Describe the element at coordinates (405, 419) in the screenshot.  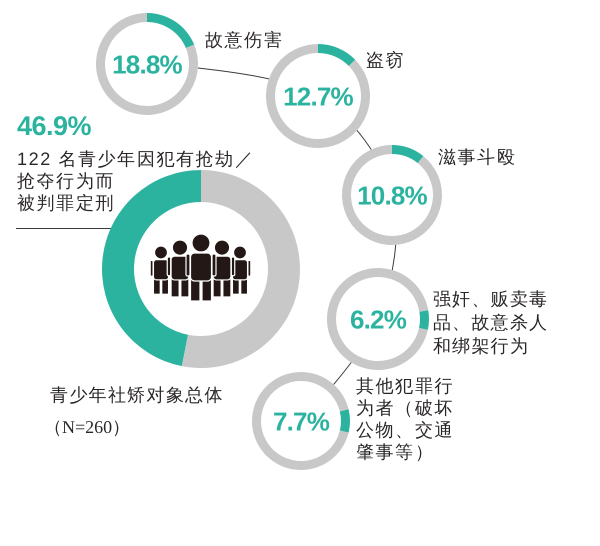
I see `slice-label: 其他犯罪行为者（破坏公物、交通肇事等）` at that location.